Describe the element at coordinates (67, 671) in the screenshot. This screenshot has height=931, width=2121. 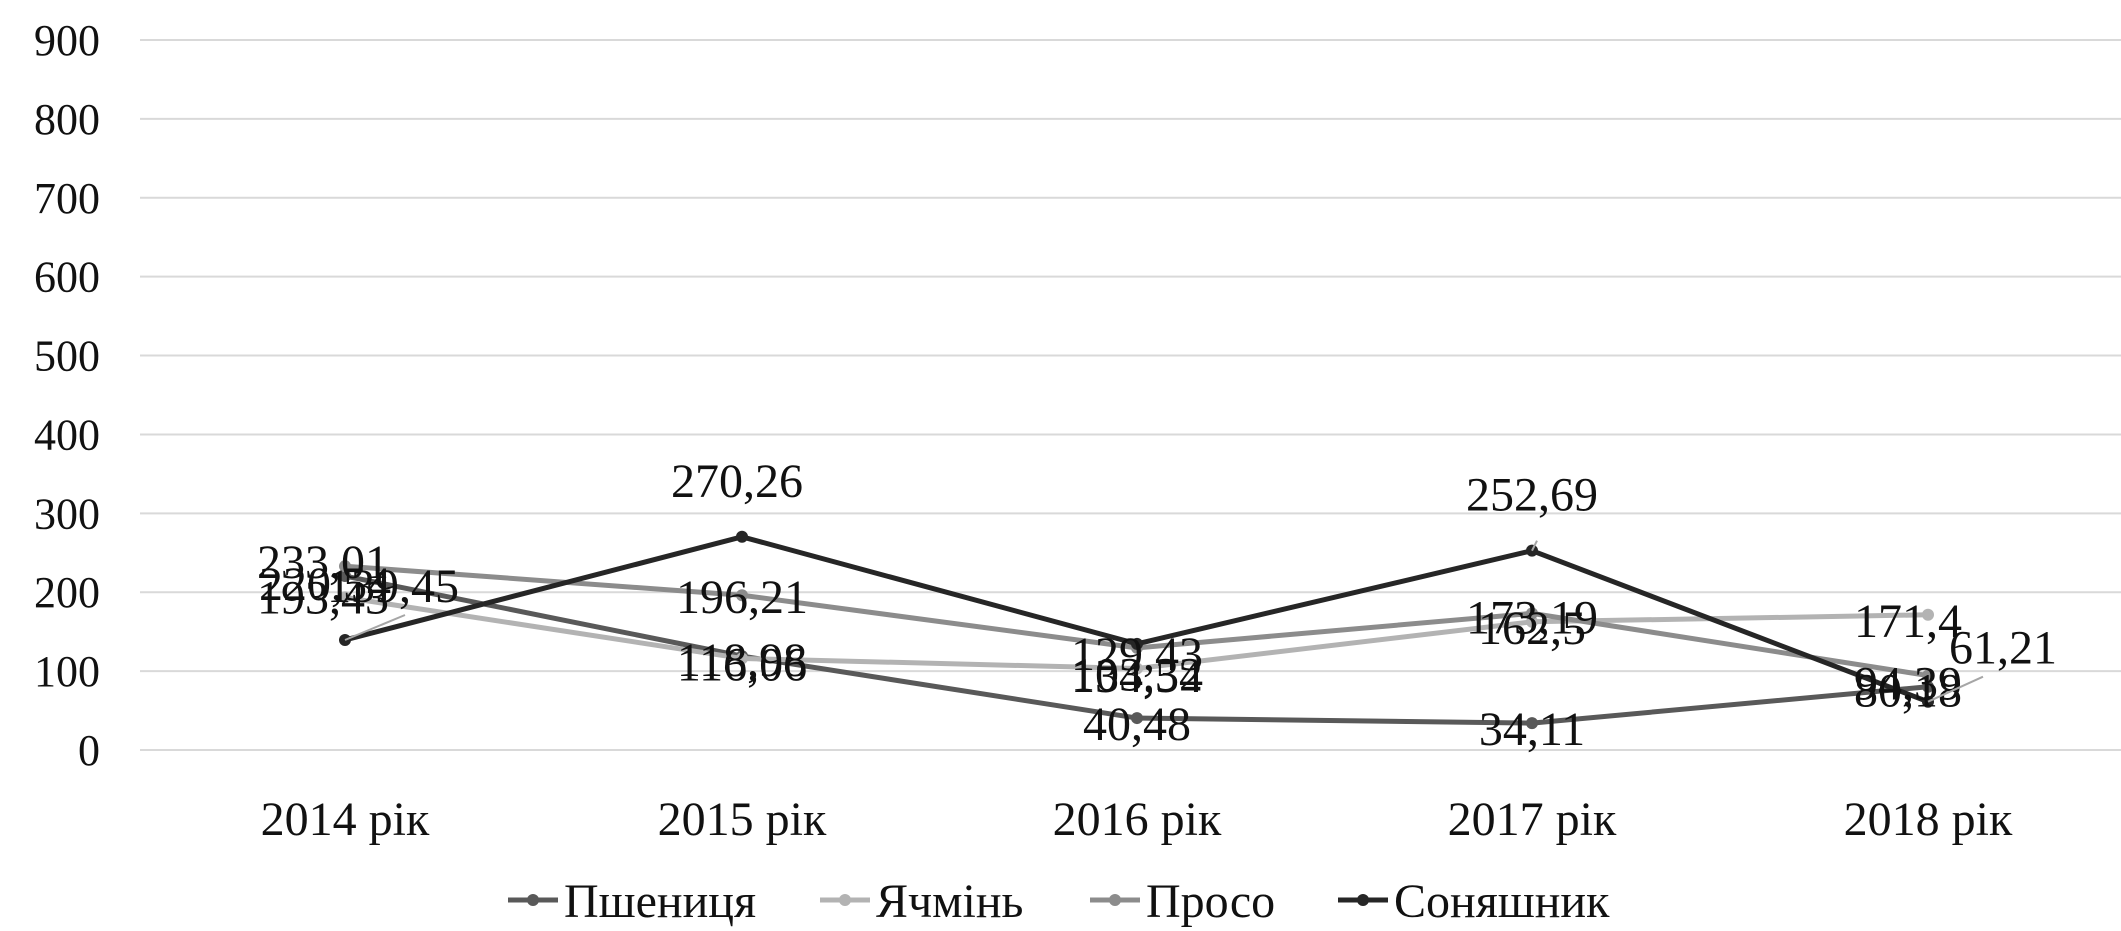
I see `y-tick-label: 100` at that location.